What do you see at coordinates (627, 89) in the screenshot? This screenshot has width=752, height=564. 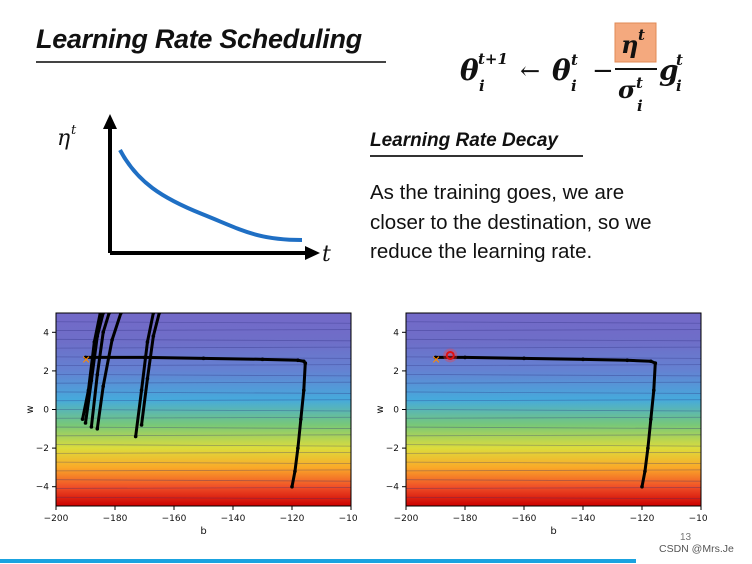 I see `formula-denominator-sigma: σ` at bounding box center [627, 89].